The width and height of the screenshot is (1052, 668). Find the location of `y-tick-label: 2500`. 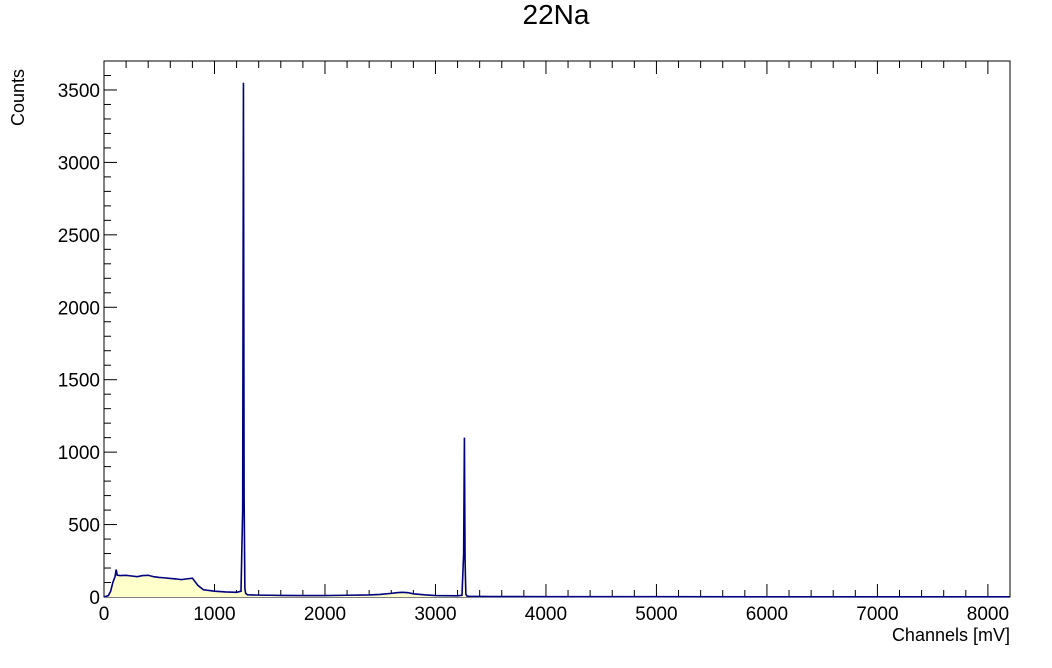

y-tick-label: 2500 is located at coordinates (79, 236).